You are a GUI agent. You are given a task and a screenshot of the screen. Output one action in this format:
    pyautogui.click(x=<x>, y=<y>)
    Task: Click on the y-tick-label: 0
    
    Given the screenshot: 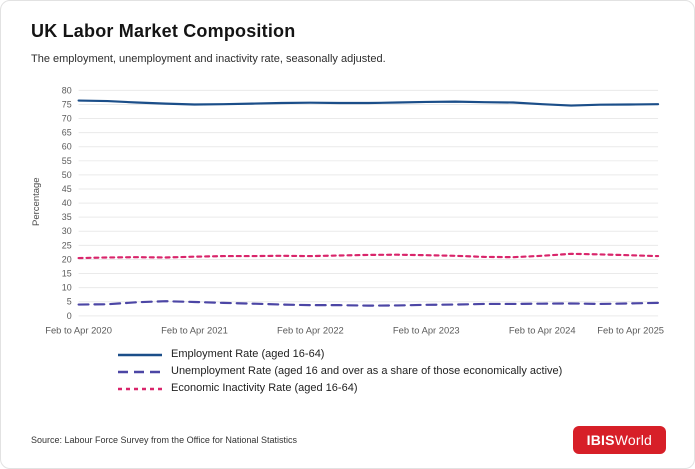 What is the action you would take?
    pyautogui.click(x=69, y=316)
    